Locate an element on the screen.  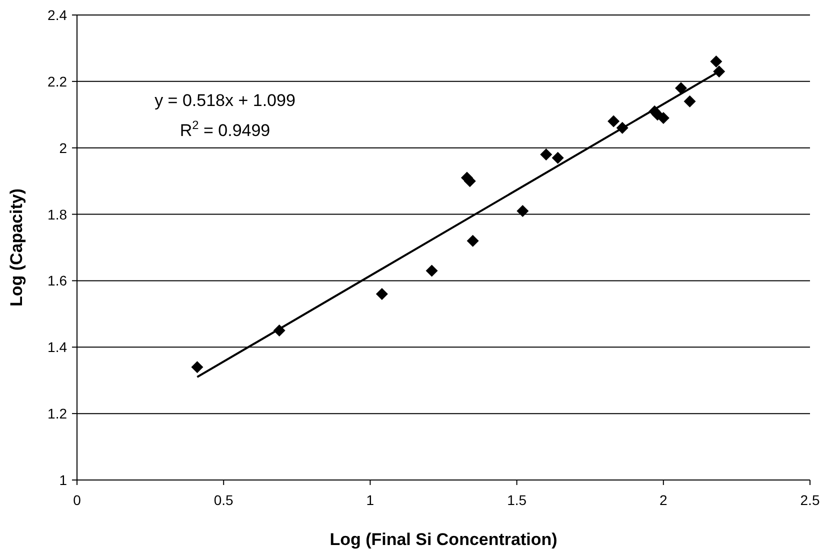
y-tick-label: 2.2 is located at coordinates (58, 81).